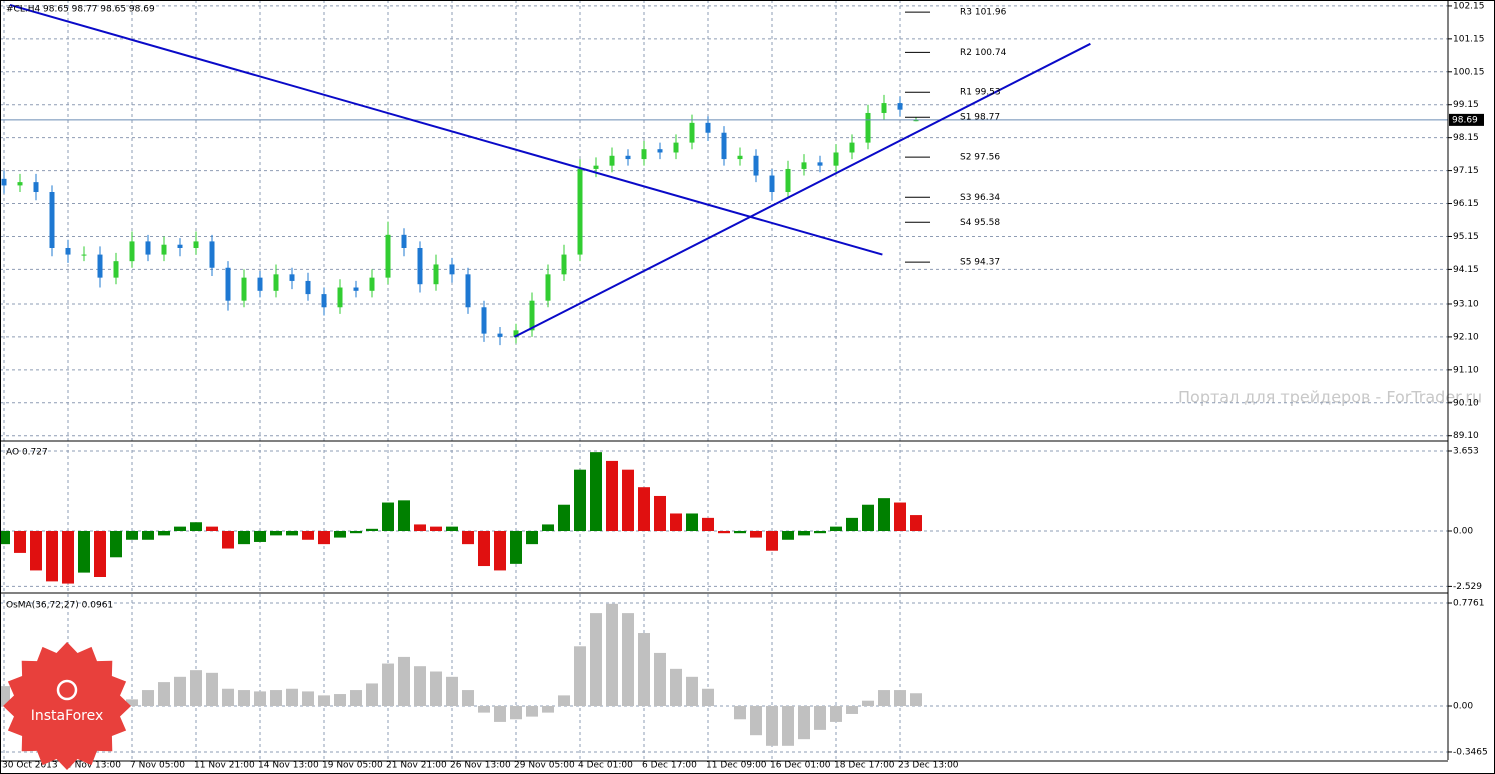 The width and height of the screenshot is (1495, 774). I want to click on x-tick-label: 18 Dec 17:00, so click(864, 766).